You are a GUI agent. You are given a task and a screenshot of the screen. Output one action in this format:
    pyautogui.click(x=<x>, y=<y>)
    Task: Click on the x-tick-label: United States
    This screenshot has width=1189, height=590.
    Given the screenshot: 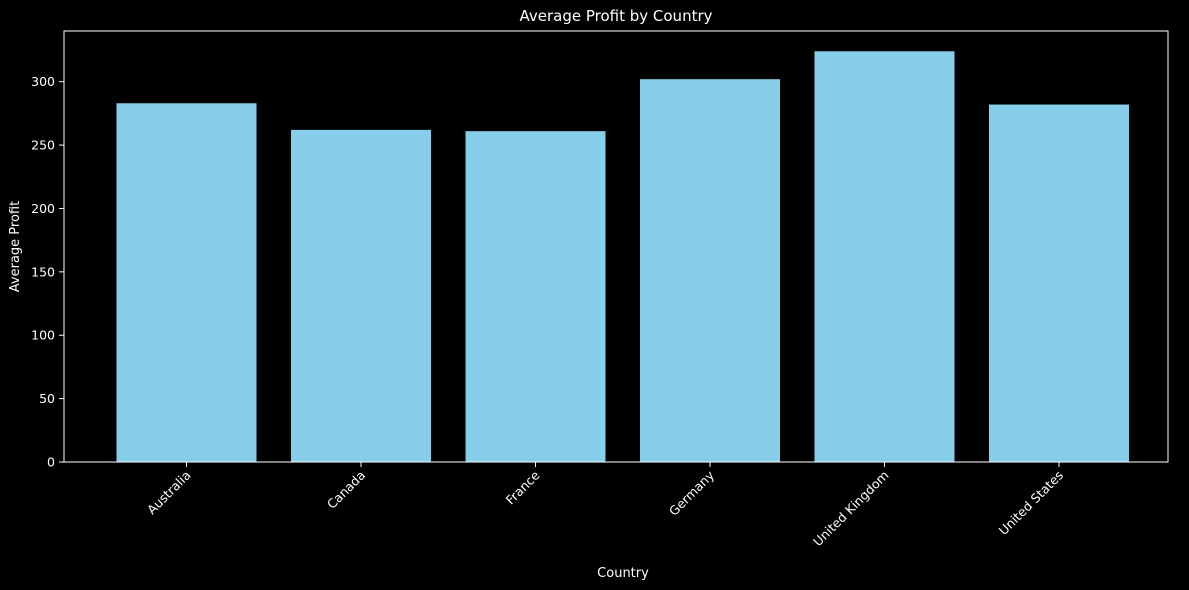 What is the action you would take?
    pyautogui.click(x=1031, y=503)
    